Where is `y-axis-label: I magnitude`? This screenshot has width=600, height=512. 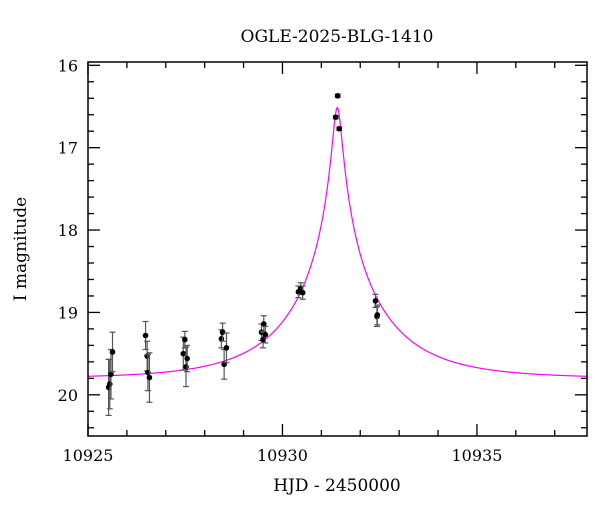
y-axis-label: I magnitude is located at coordinates (21, 249).